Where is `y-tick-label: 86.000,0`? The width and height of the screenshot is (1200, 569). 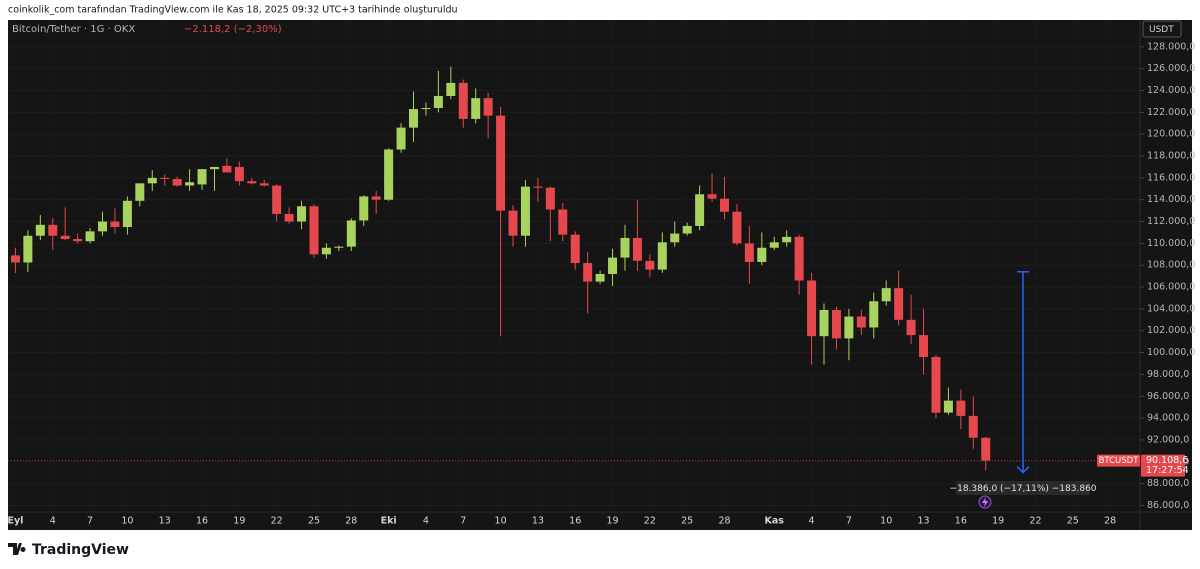
y-tick-label: 86.000,0 is located at coordinates (1168, 505).